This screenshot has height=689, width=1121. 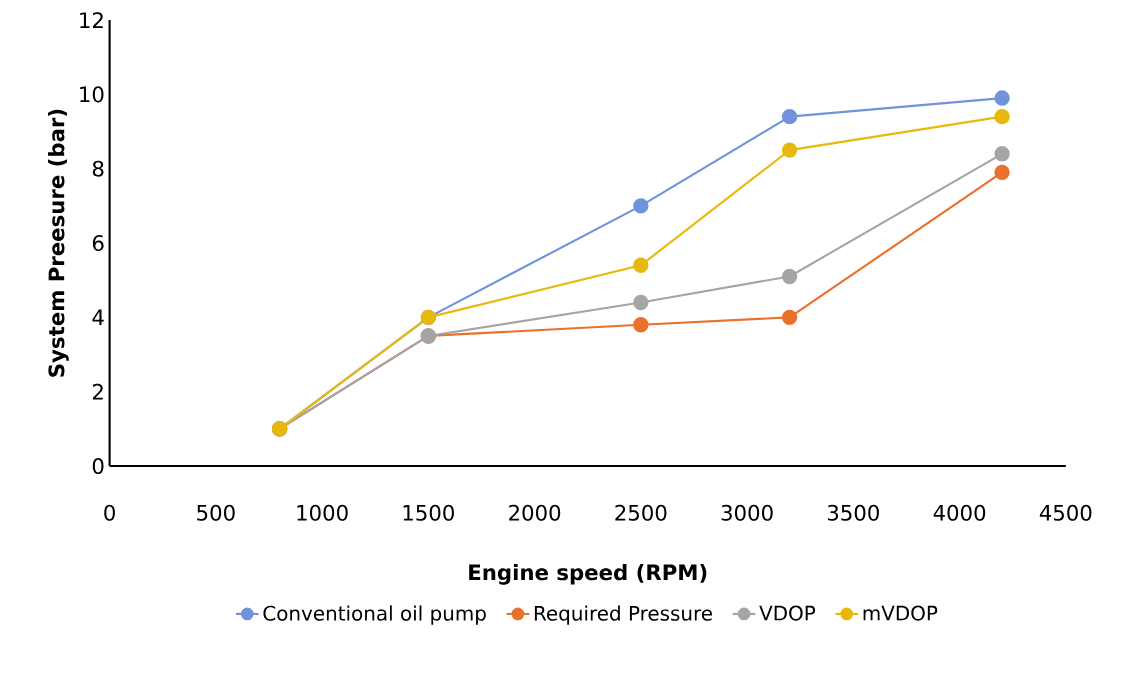 I want to click on x-tick-label: 1000, so click(x=322, y=512).